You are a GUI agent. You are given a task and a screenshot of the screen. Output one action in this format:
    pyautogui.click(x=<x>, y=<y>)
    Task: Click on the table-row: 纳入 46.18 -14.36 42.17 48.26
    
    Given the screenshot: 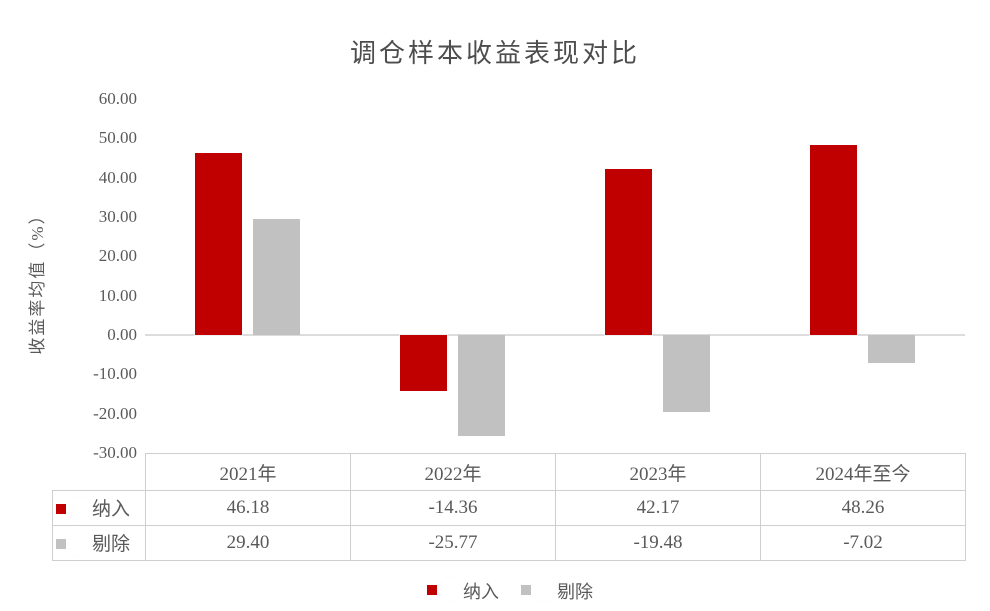 What is the action you would take?
    pyautogui.click(x=509, y=508)
    